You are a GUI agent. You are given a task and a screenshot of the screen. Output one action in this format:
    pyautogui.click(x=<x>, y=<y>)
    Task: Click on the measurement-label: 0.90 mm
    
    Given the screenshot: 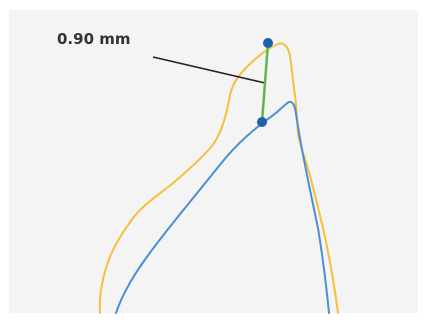 What is the action you would take?
    pyautogui.click(x=94, y=39)
    